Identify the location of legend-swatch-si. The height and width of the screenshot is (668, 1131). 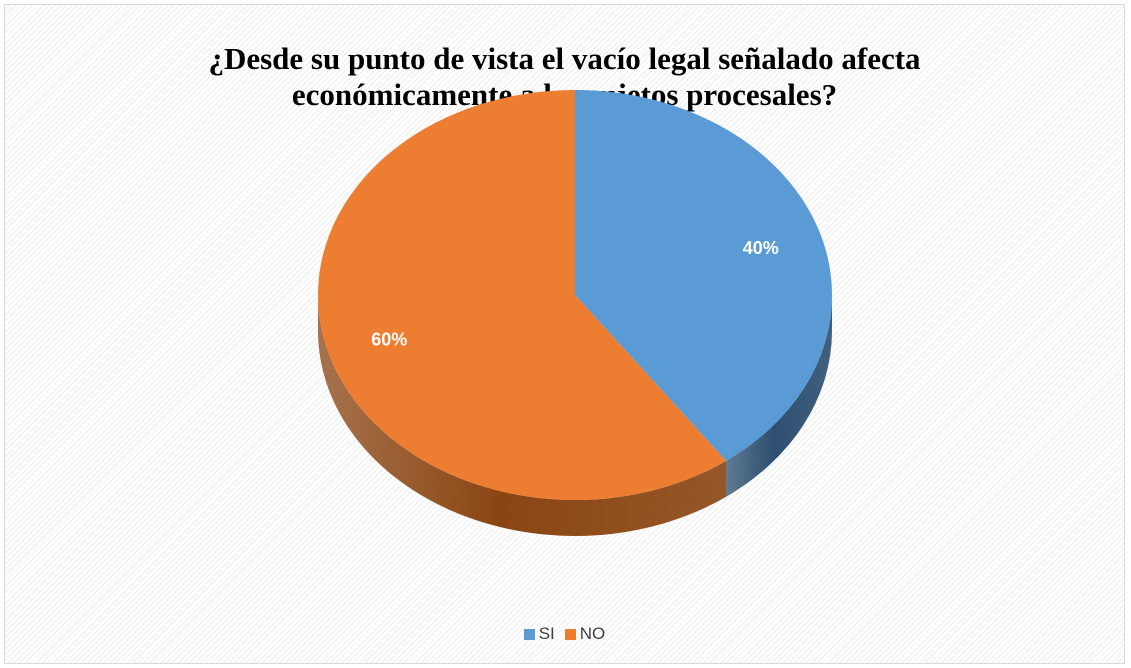
(529, 634).